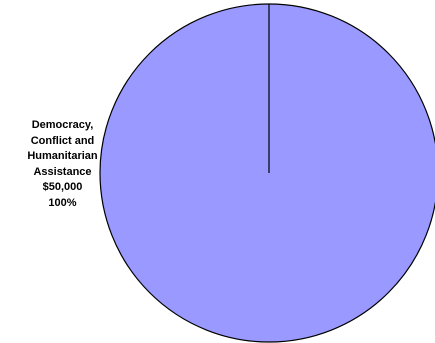 The image size is (435, 343). I want to click on slice-label-line-3: Humanitarian, so click(62, 156).